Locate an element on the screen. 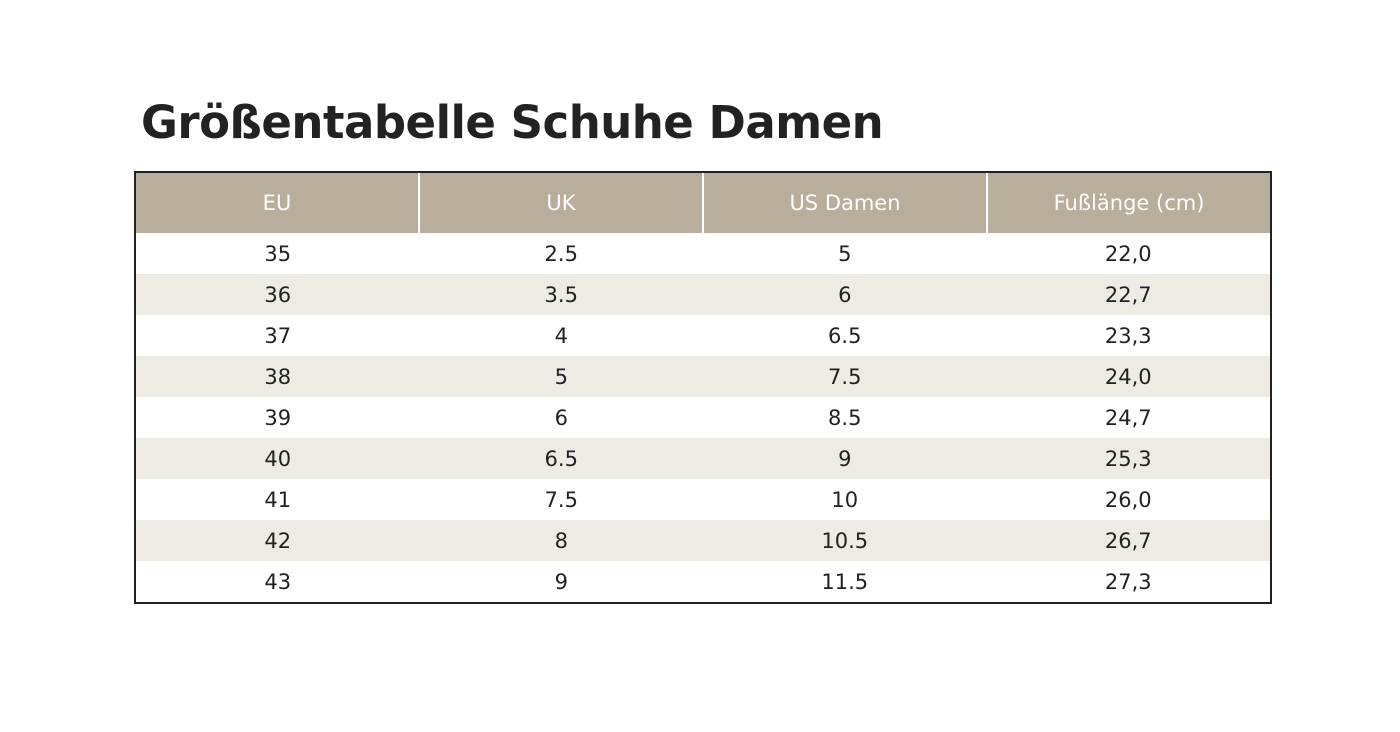 The width and height of the screenshot is (1400, 732). table-row: 41 7.5 10 26,0 is located at coordinates (703, 499).